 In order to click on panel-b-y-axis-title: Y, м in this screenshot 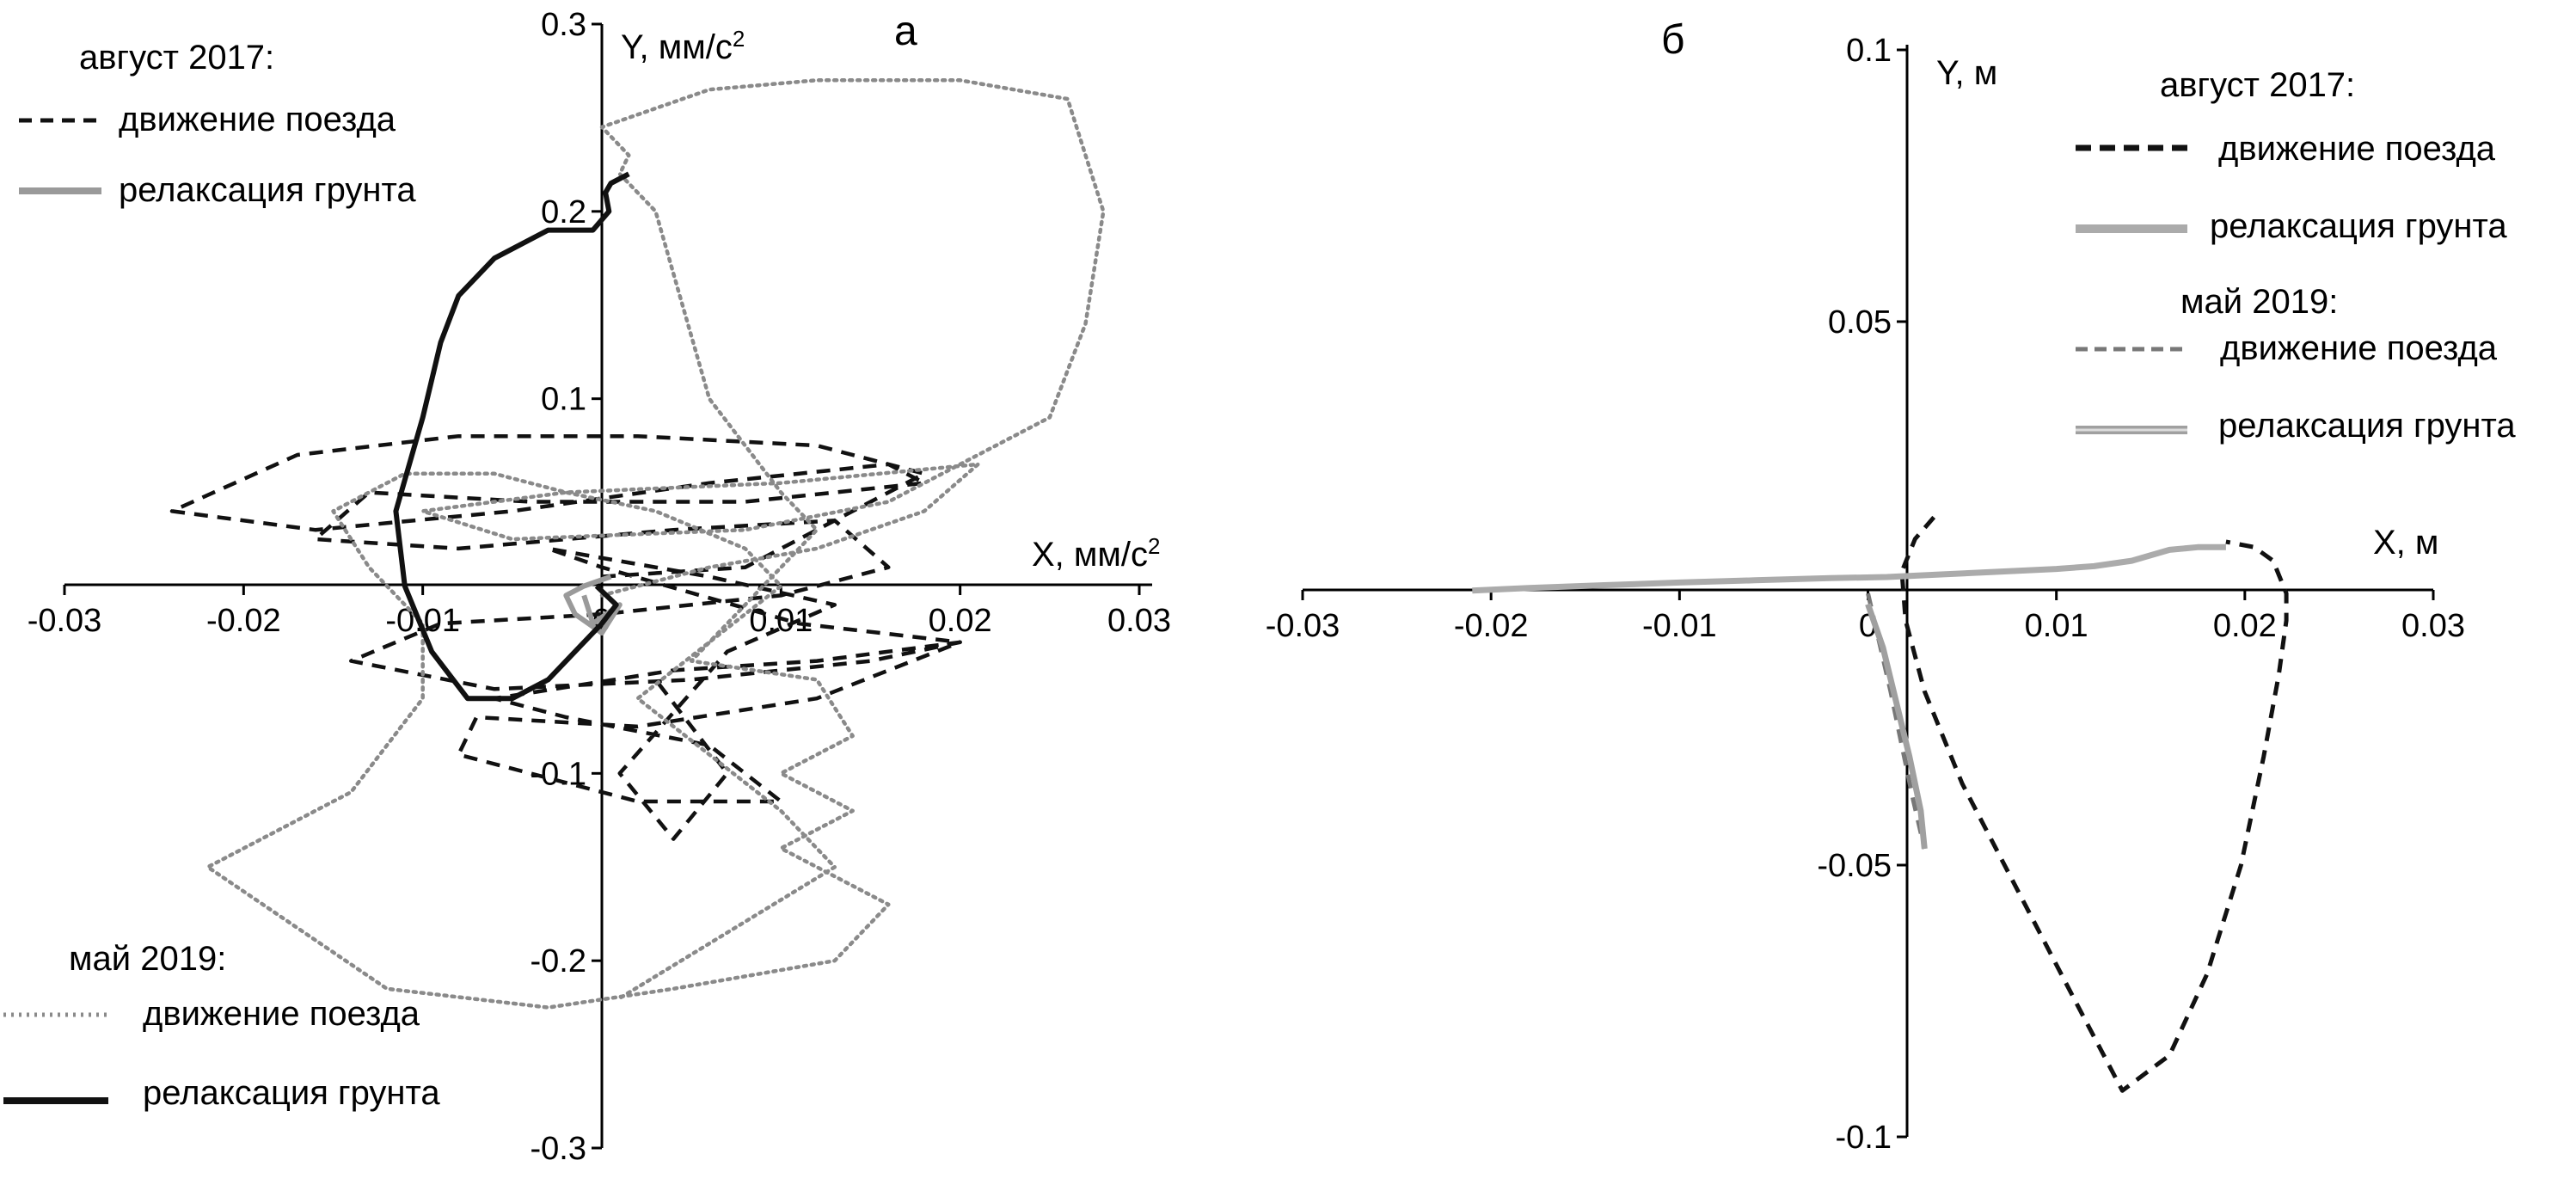, I will do `click(1966, 73)`.